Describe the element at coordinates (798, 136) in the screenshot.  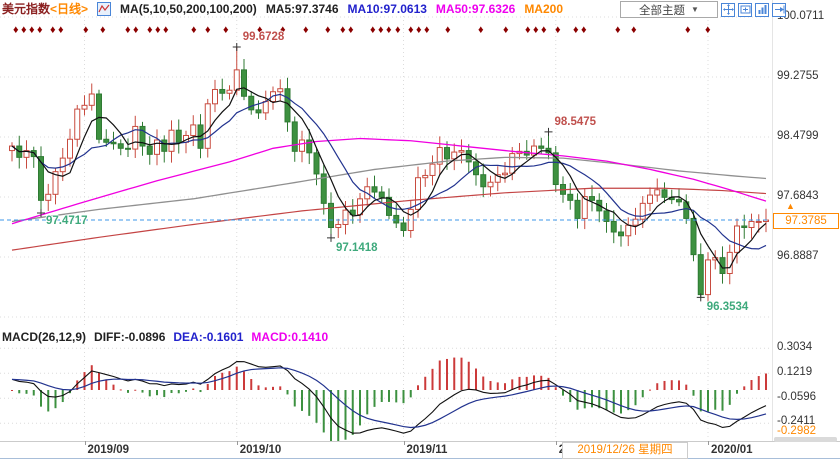
I see `y-axis-label: 98.4799` at that location.